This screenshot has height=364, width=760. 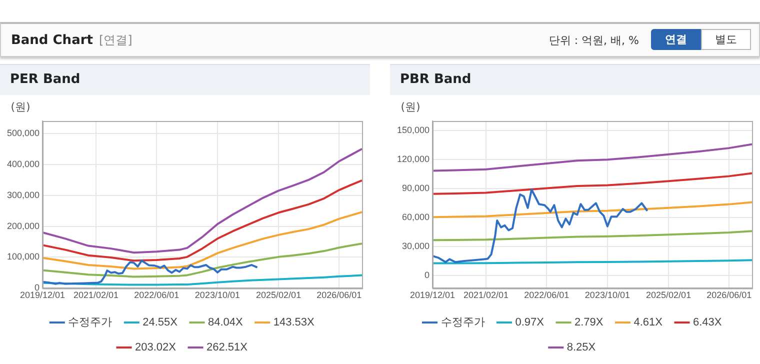 What do you see at coordinates (413, 159) in the screenshot?
I see `y-tick-label: 120,000` at bounding box center [413, 159].